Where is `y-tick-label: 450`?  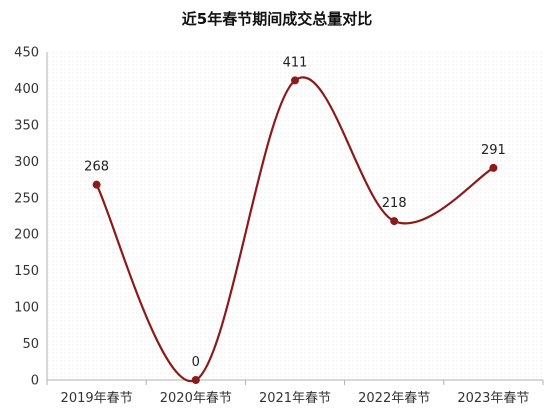 y-tick-label: 450 is located at coordinates (26, 53).